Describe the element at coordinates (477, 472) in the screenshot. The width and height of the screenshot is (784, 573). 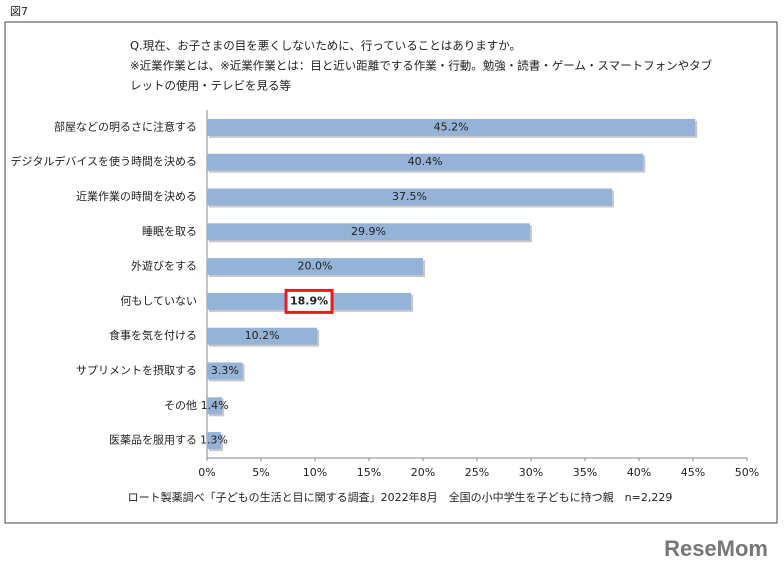
I see `x-tick-label: 25%` at that location.